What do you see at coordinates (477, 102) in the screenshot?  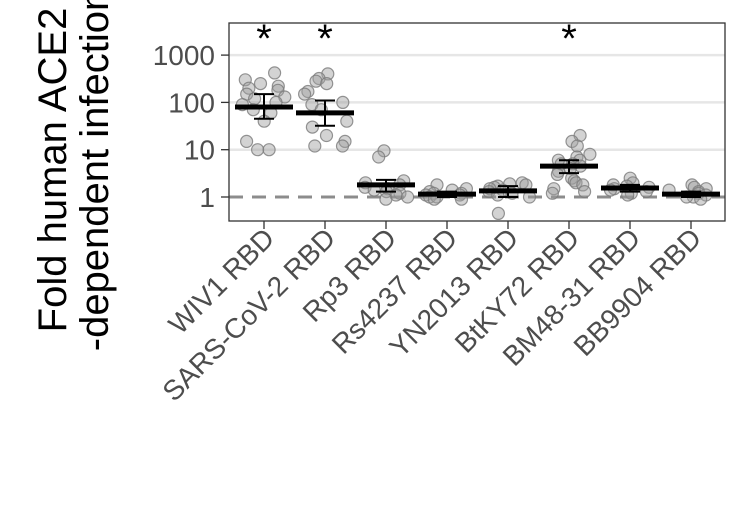 I see `gridlines` at bounding box center [477, 102].